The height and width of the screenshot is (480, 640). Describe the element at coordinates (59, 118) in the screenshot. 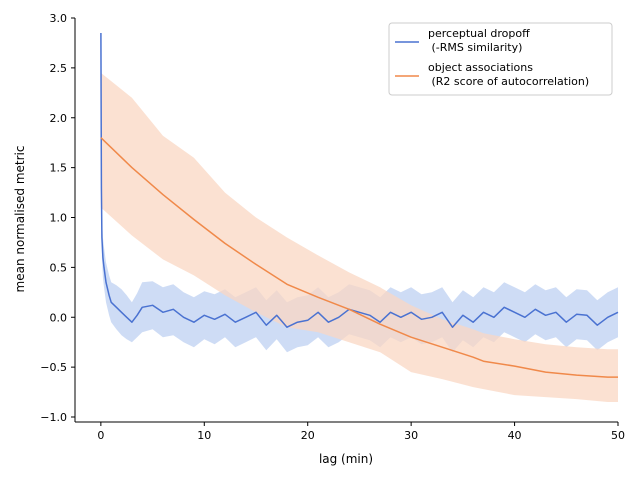

I see `y-tick-label: 2.0` at that location.